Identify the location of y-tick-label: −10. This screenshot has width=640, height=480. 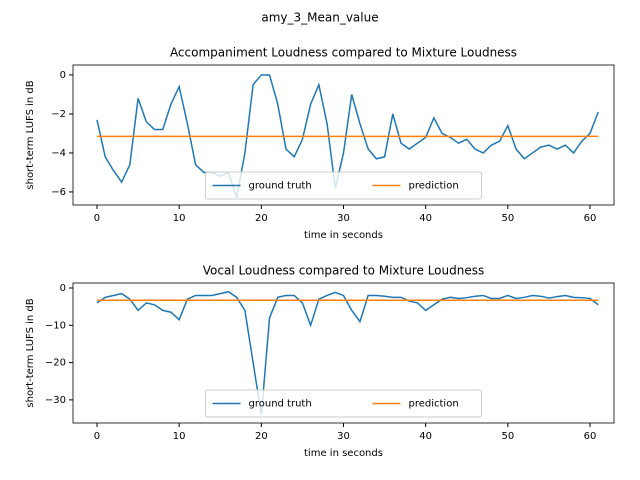
(55, 325).